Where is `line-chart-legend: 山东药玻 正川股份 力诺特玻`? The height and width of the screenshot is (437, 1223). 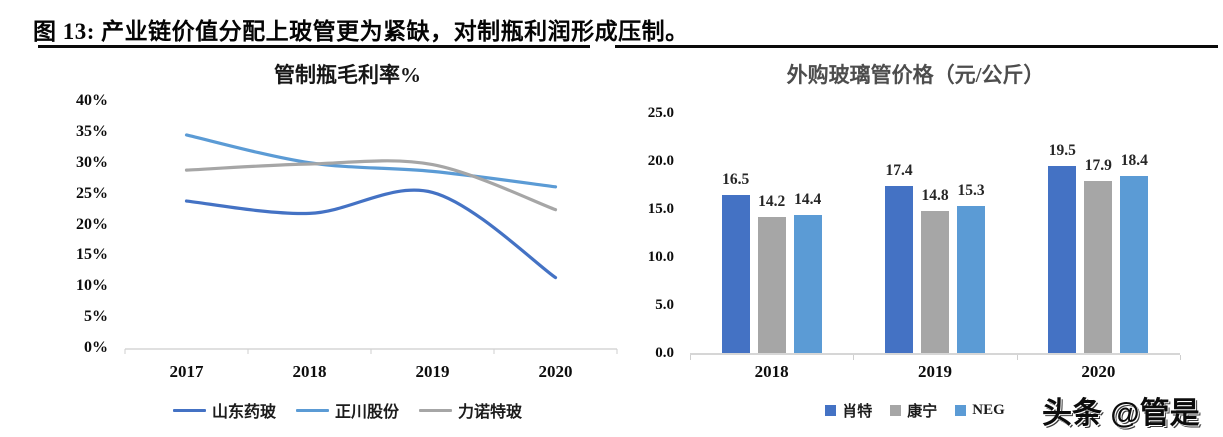 line-chart-legend: 山东药玻 正川股份 力诺特玻 is located at coordinates (347, 410).